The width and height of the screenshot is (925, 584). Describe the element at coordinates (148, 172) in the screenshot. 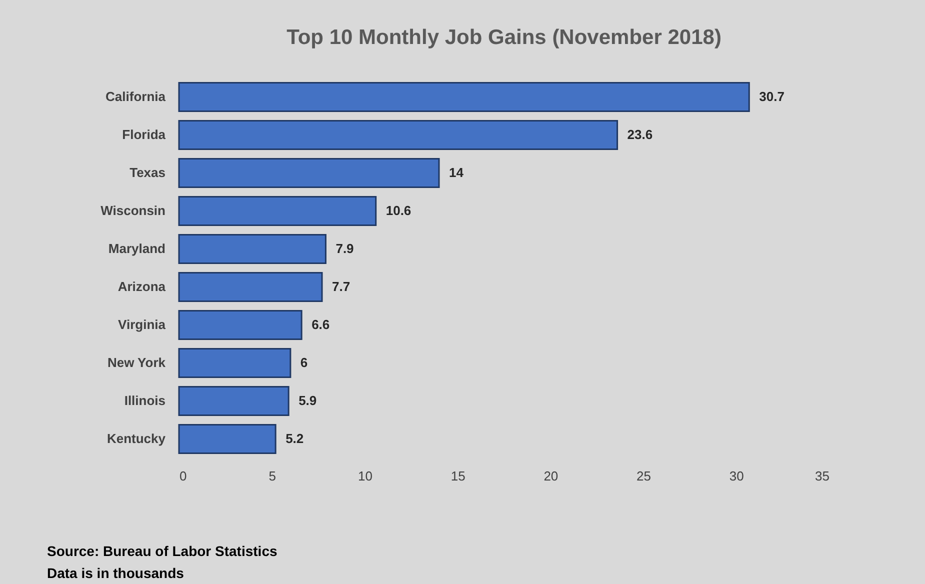

I see `y-tick-label: Texas` at that location.